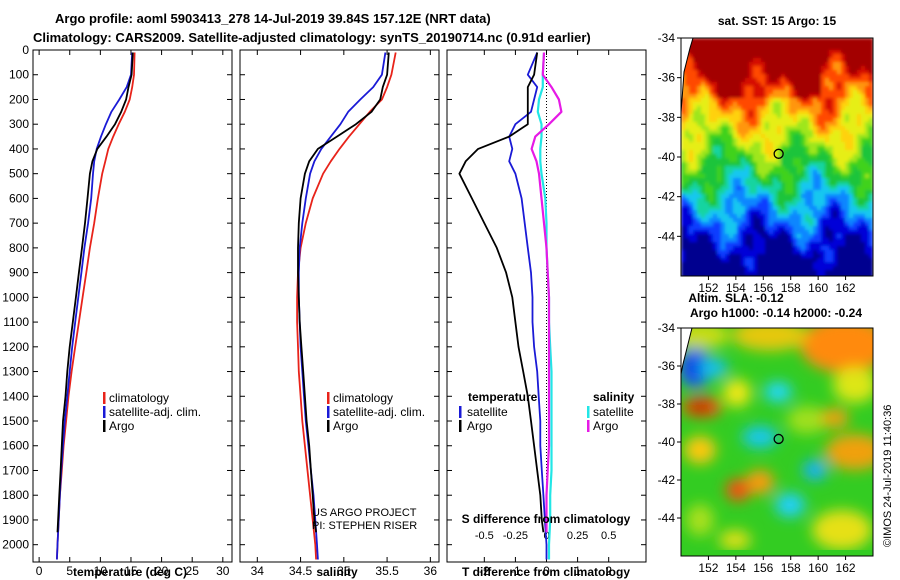  Describe the element at coordinates (608, 571) in the screenshot. I see `x-tick-label: 2` at that location.